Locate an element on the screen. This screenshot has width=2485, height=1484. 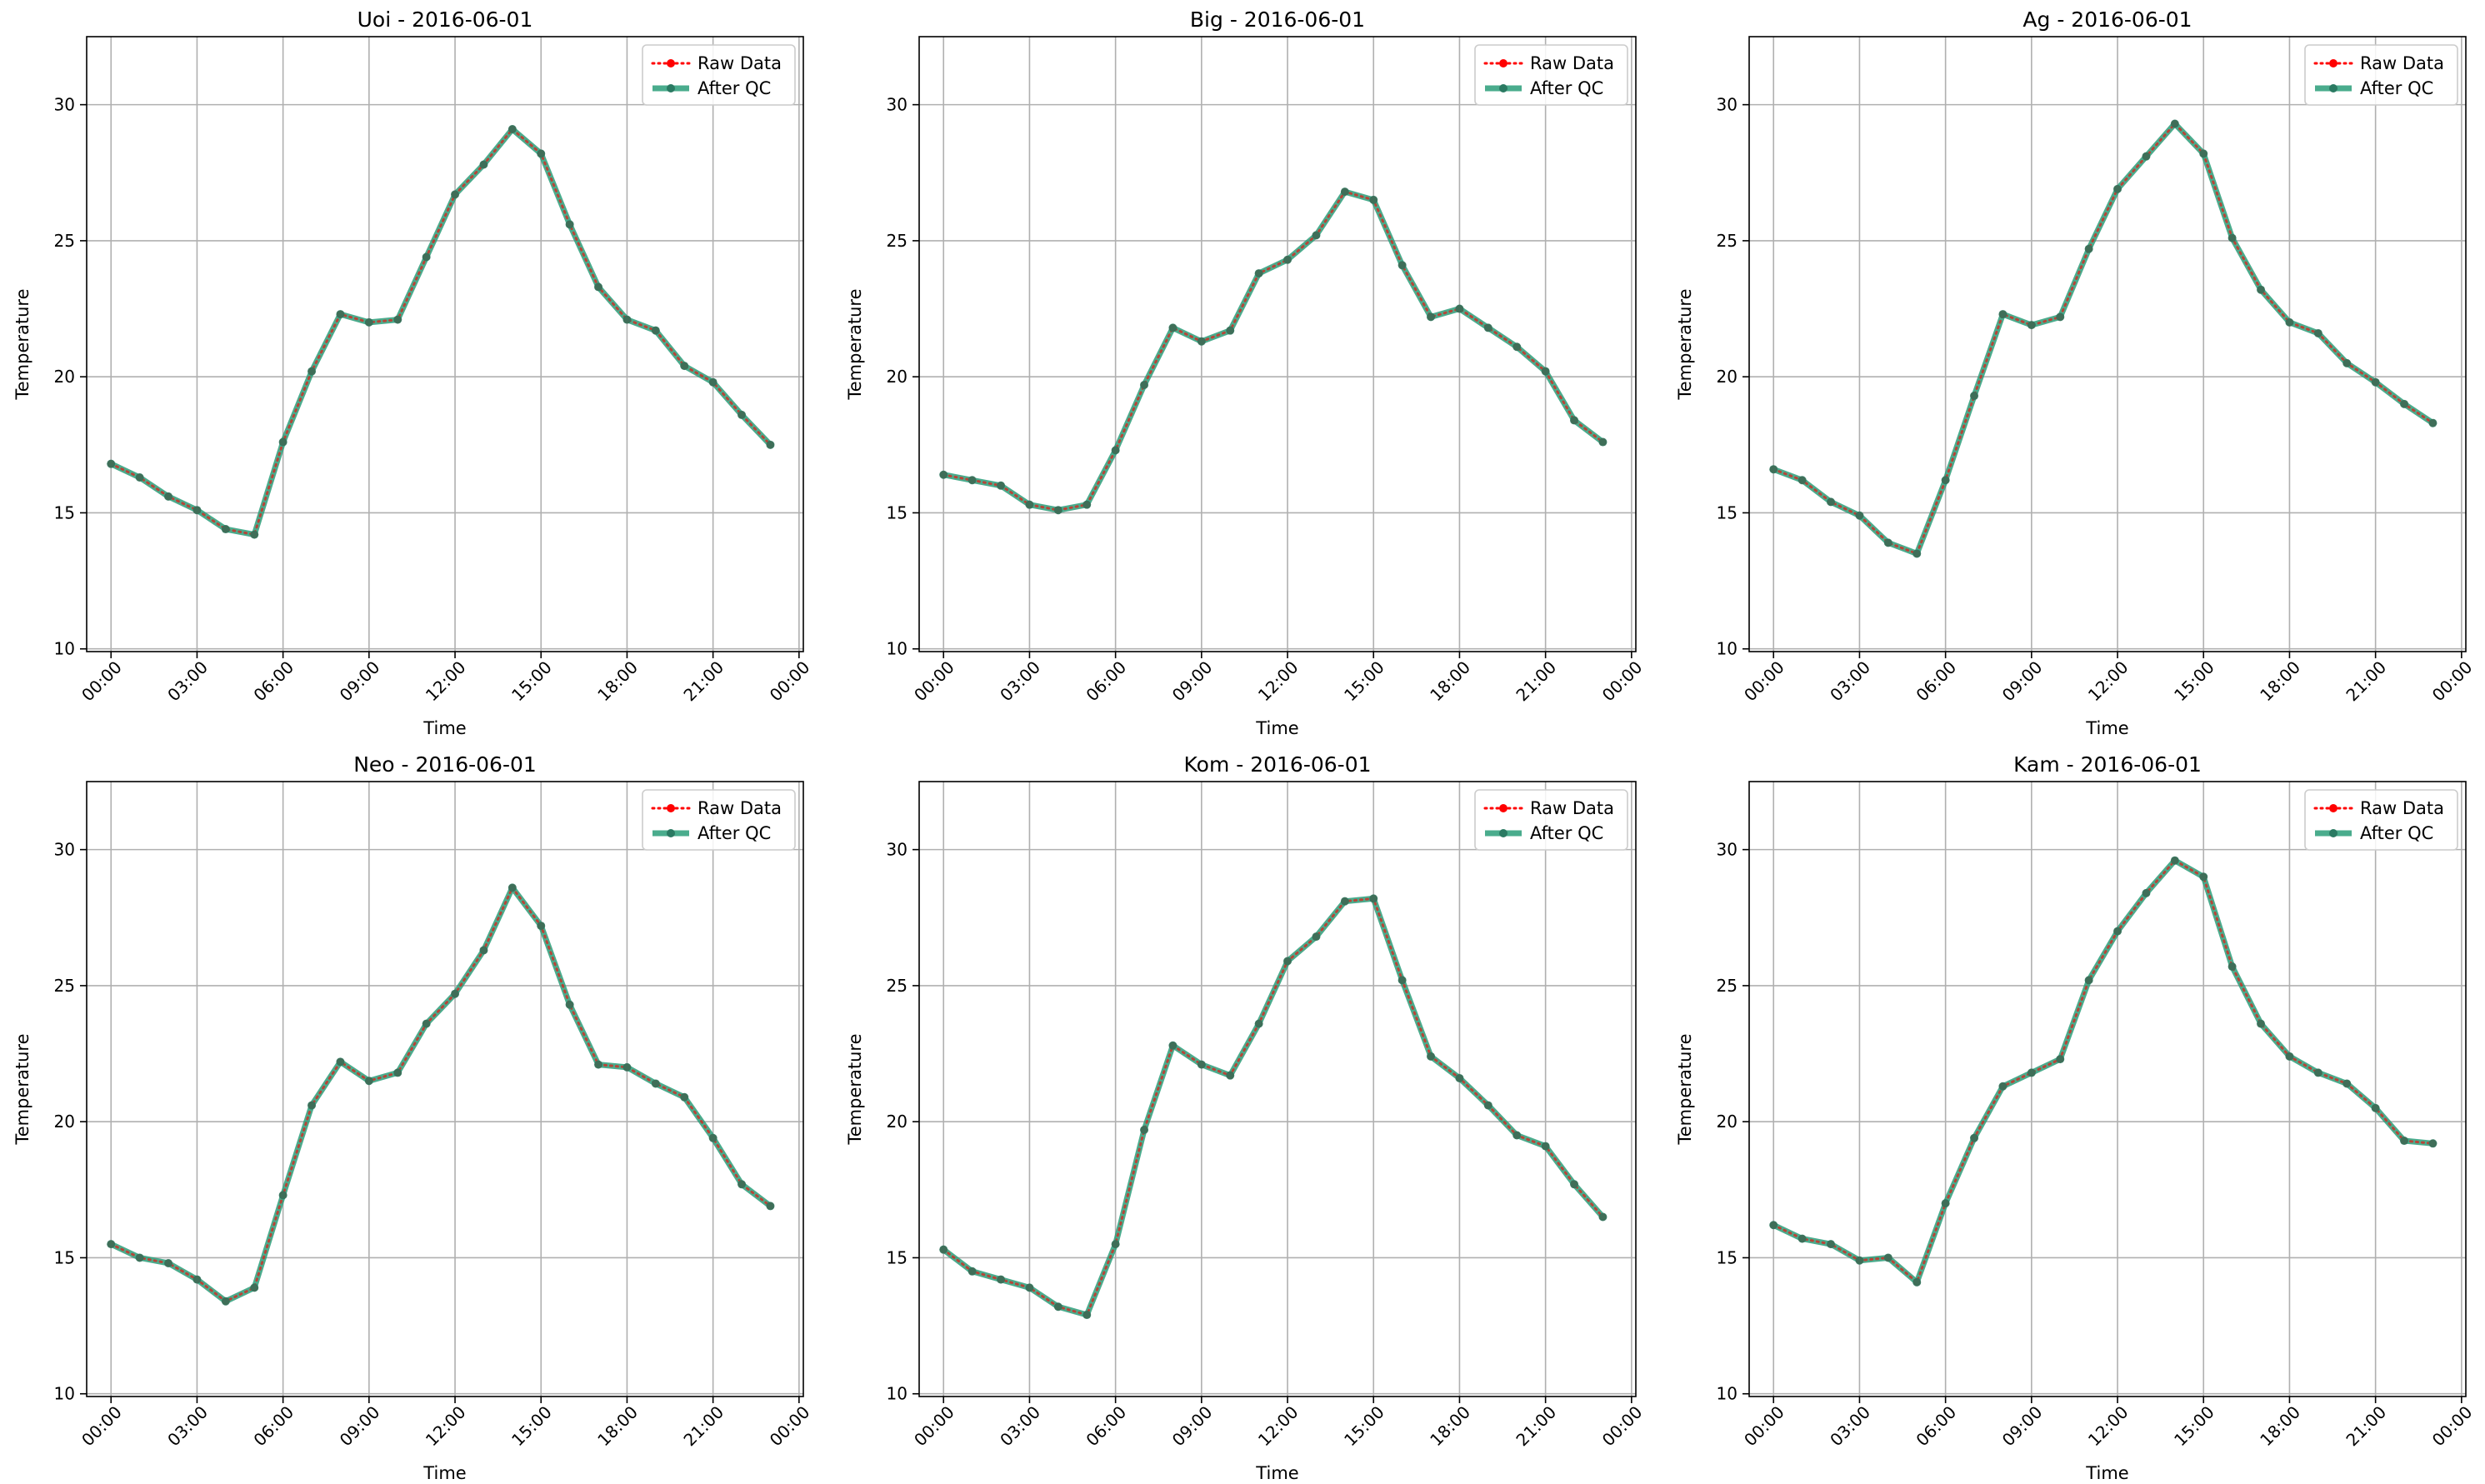
axes-frame is located at coordinates (445, 1089).